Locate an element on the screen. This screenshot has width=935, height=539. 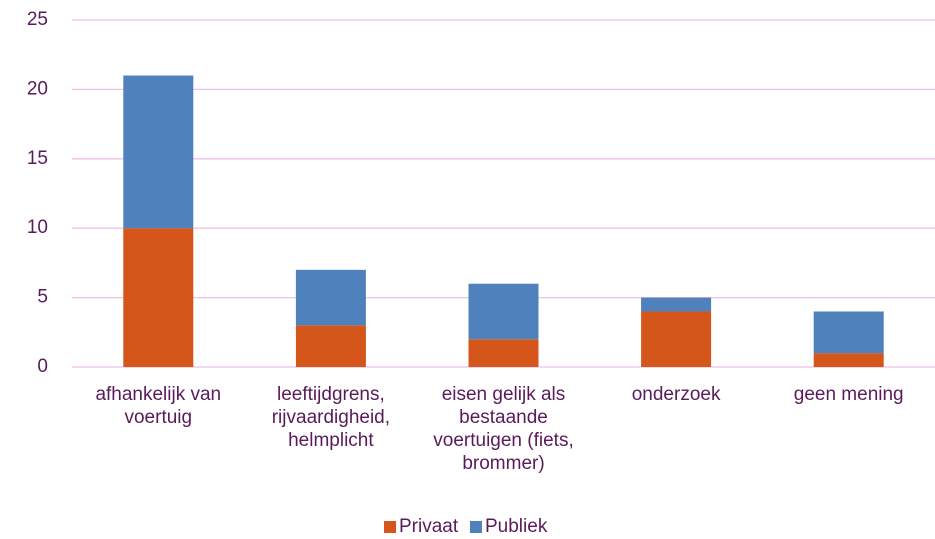
y-tick-label: 5 is located at coordinates (42, 297).